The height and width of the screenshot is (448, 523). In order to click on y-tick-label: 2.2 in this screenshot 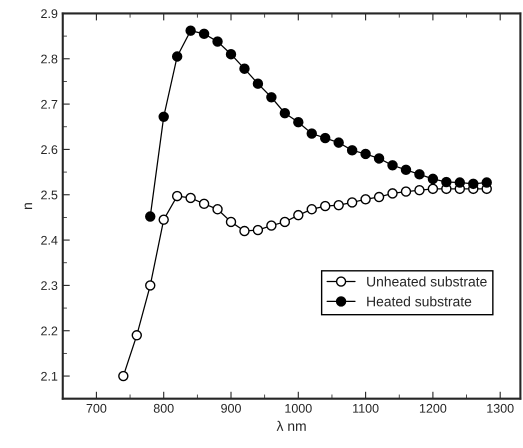, I will do `click(49, 331)`.